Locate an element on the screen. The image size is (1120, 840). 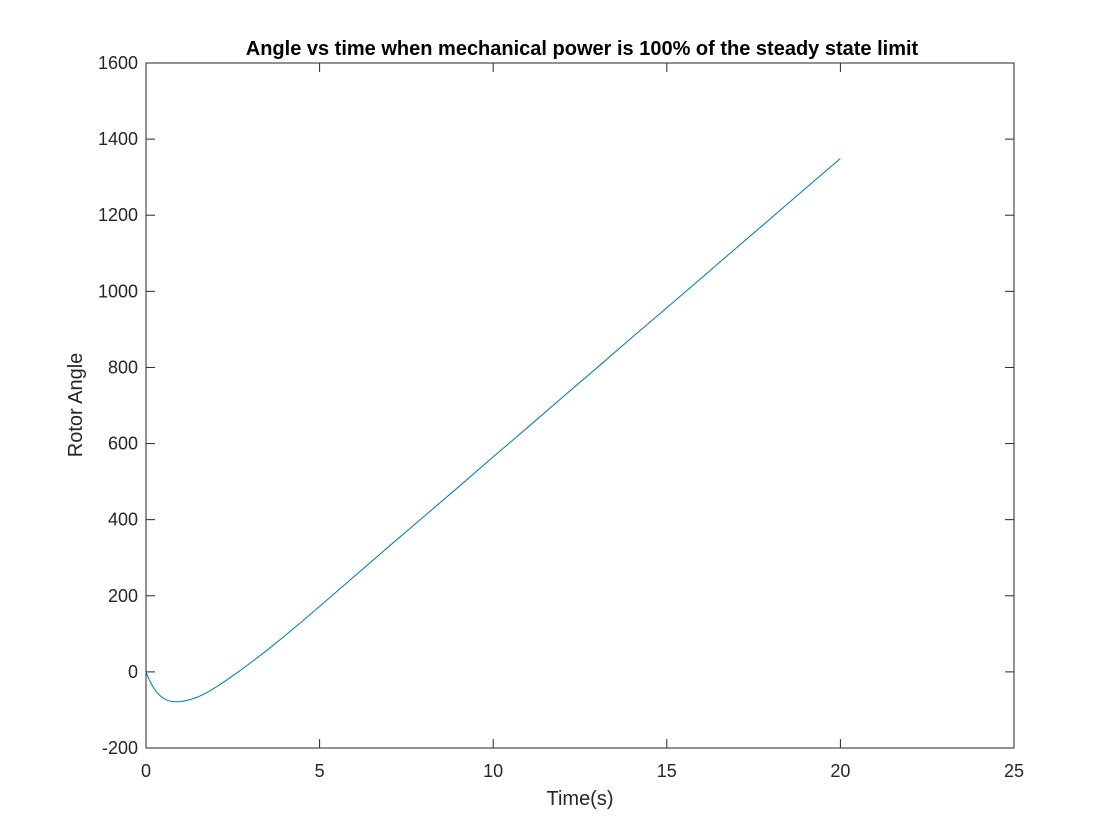
x-tick-label: 20 is located at coordinates (840, 771).